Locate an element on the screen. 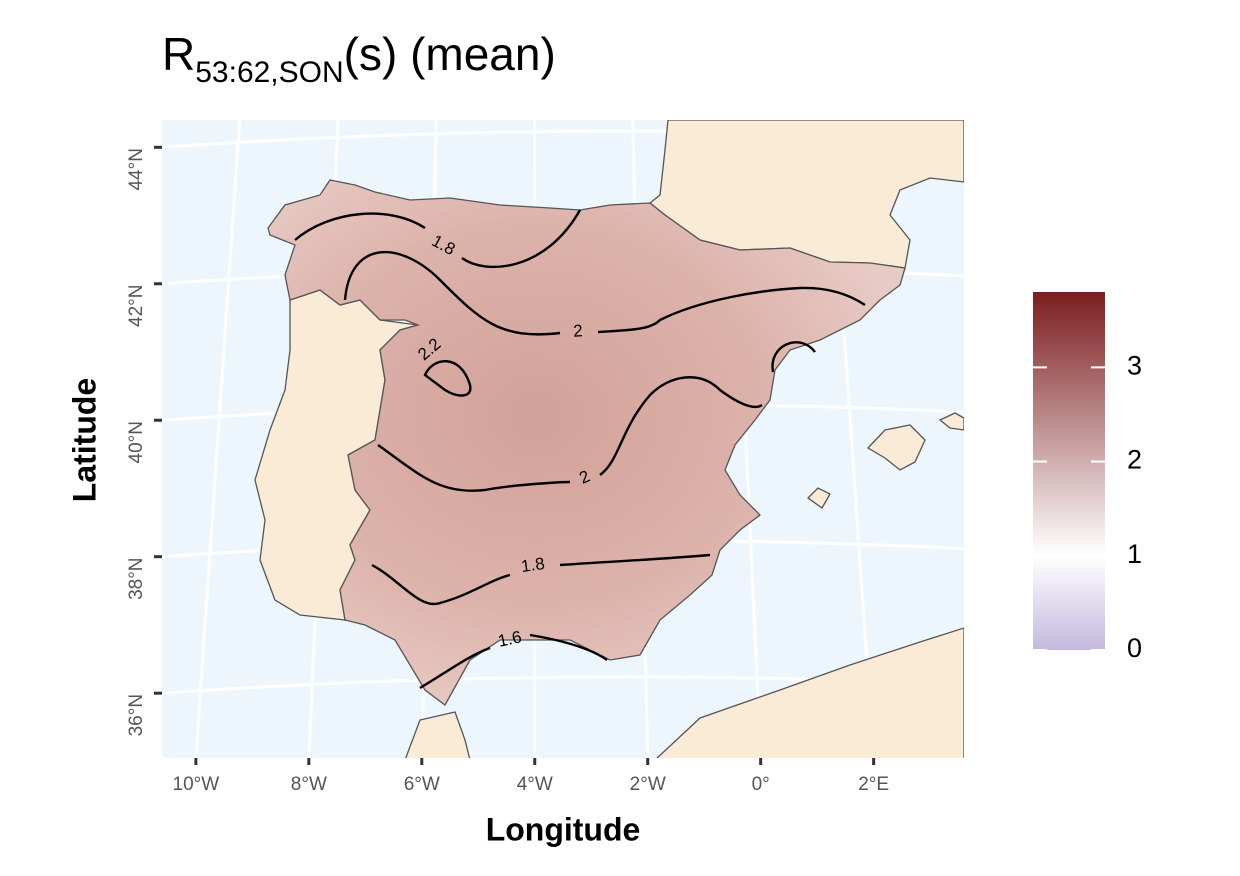  y-tick-label: 36°N is located at coordinates (136, 715).